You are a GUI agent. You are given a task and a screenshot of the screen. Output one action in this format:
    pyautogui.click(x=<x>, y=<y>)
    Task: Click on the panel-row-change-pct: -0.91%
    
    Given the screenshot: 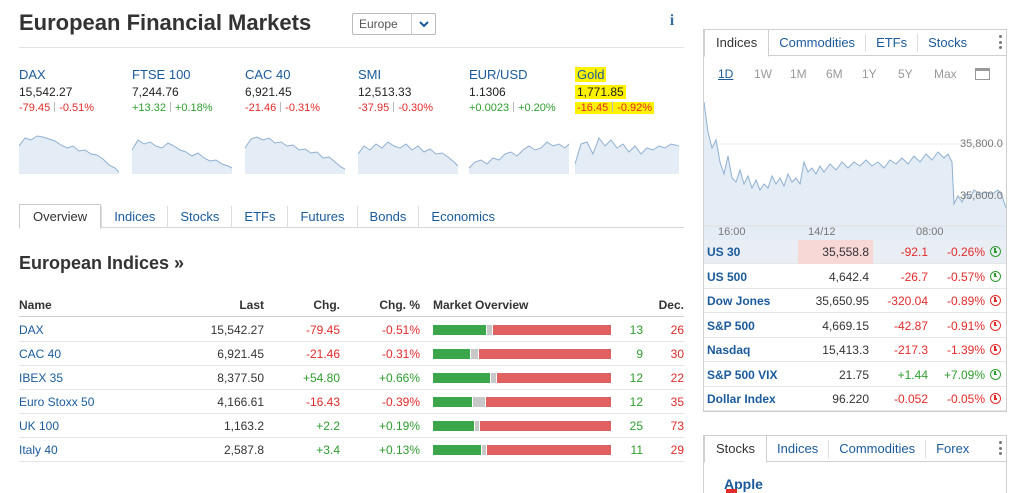 What is the action you would take?
    pyautogui.click(x=965, y=325)
    